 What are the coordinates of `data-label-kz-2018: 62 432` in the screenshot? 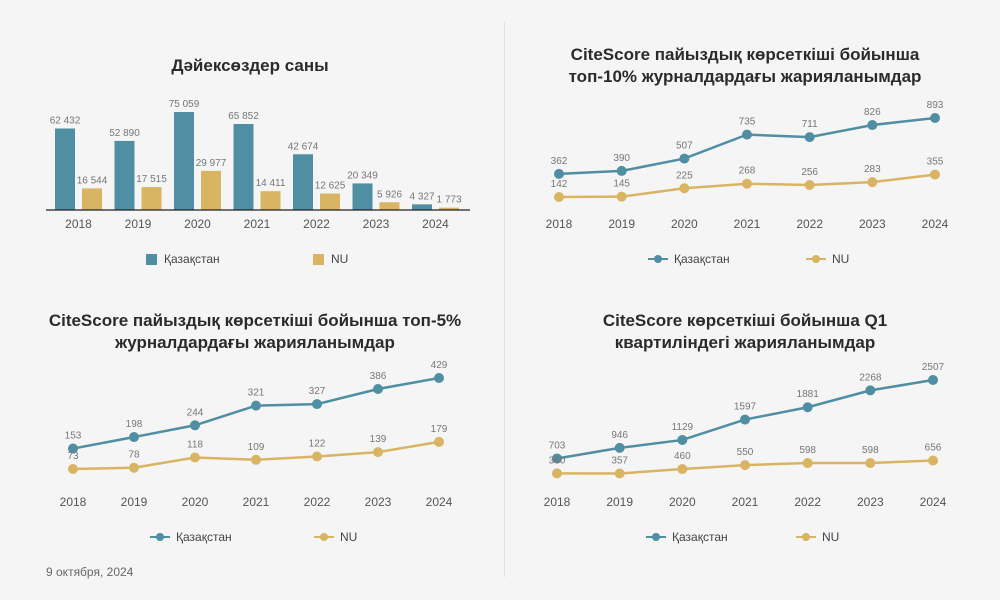 It's located at (65, 120).